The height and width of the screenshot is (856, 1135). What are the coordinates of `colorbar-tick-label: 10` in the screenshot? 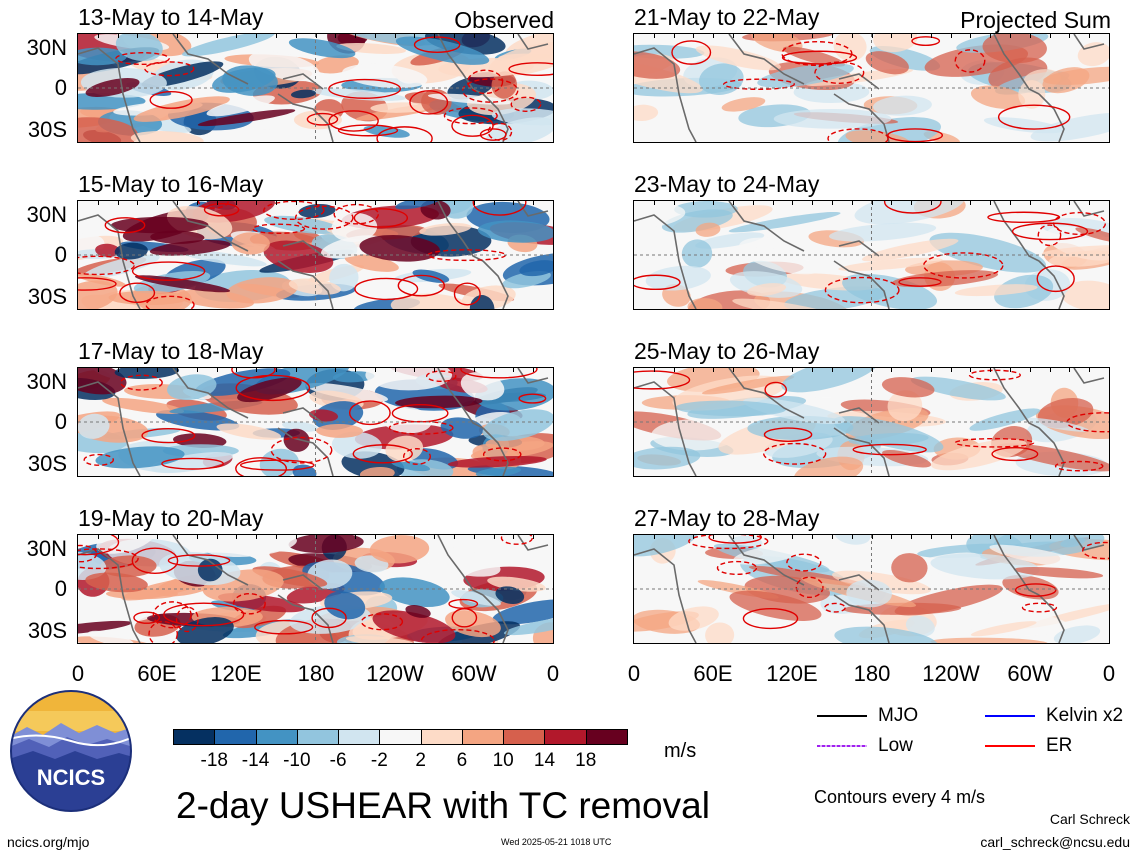 It's located at (503, 760).